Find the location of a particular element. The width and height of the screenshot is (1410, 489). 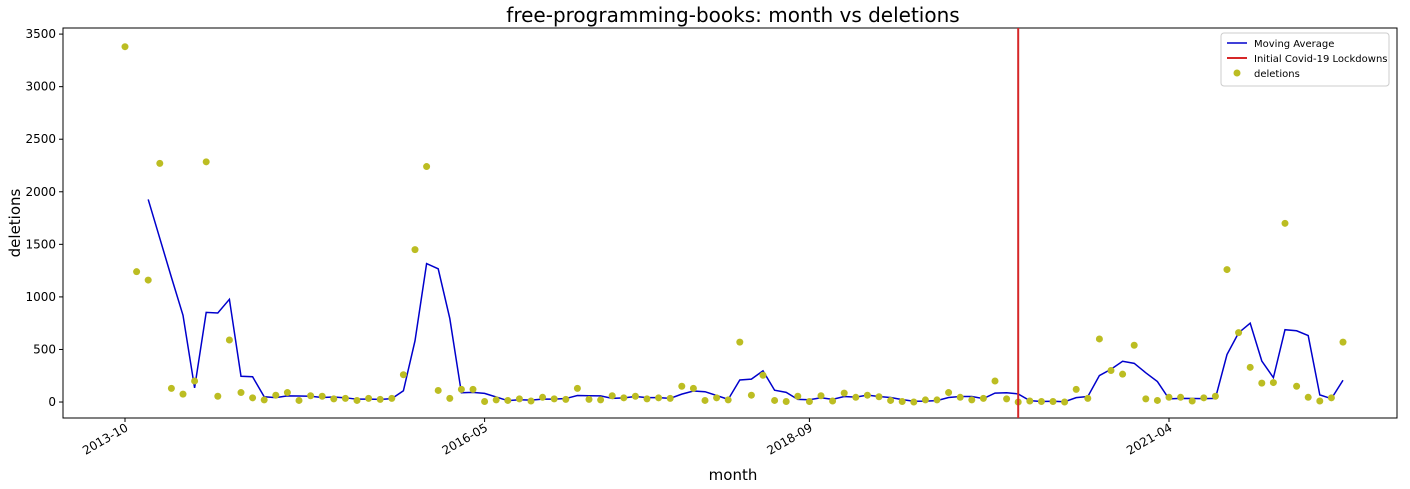

y-tick-label: 1500 is located at coordinates (40, 244).